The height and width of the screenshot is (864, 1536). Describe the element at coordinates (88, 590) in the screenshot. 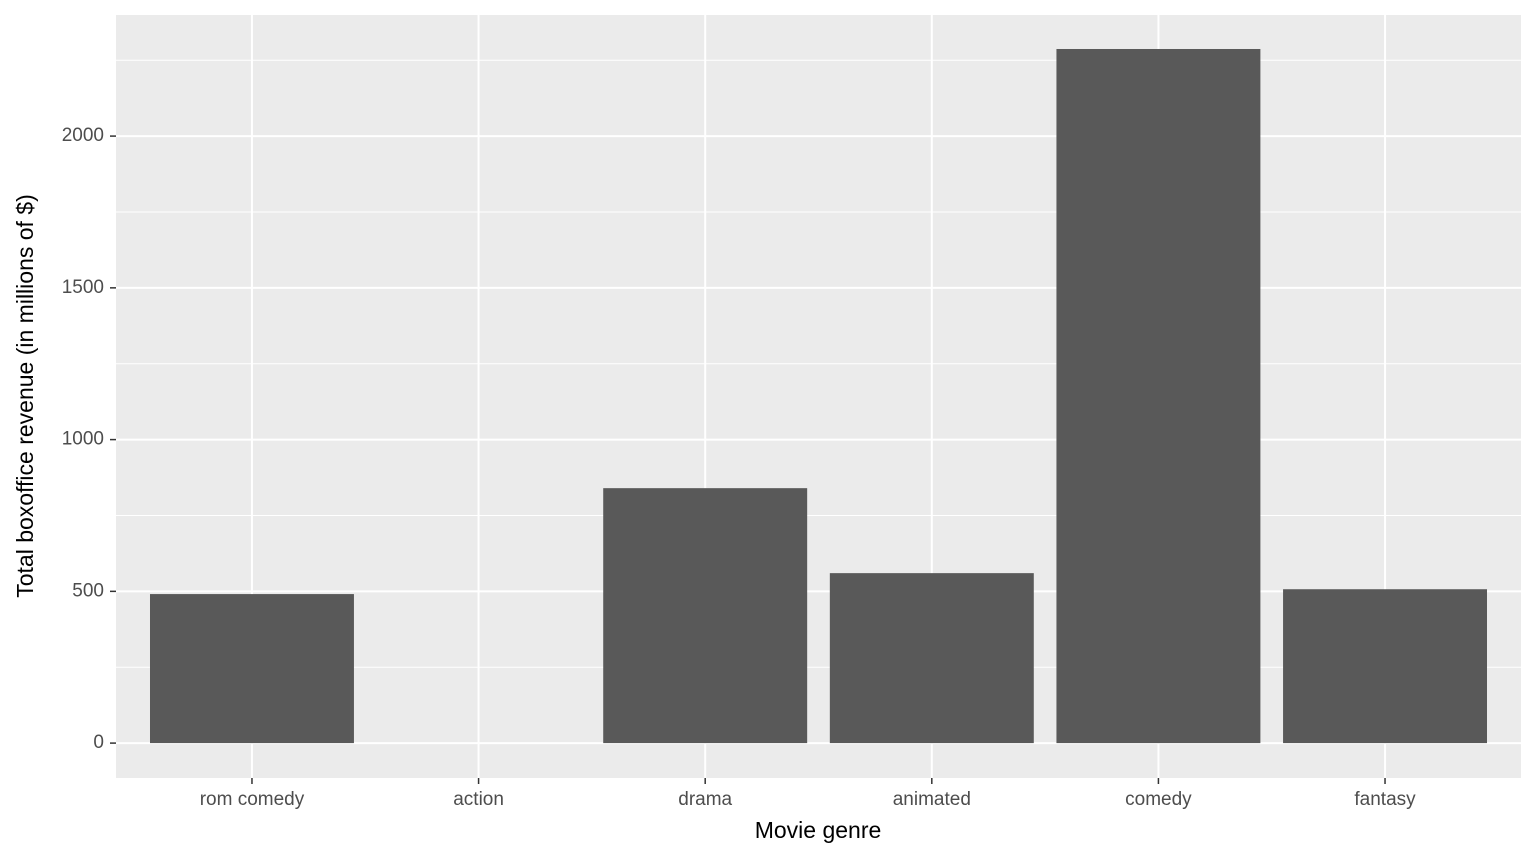

I see `y-tick-label: 500` at that location.